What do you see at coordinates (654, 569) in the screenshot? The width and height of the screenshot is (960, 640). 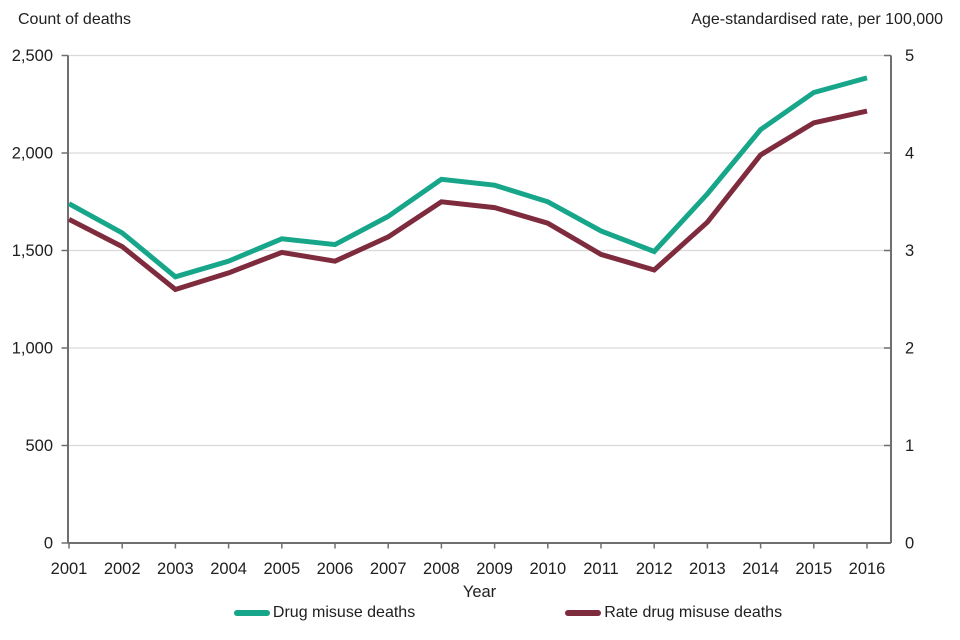 I see `x-axis-tick-label: 2012` at bounding box center [654, 569].